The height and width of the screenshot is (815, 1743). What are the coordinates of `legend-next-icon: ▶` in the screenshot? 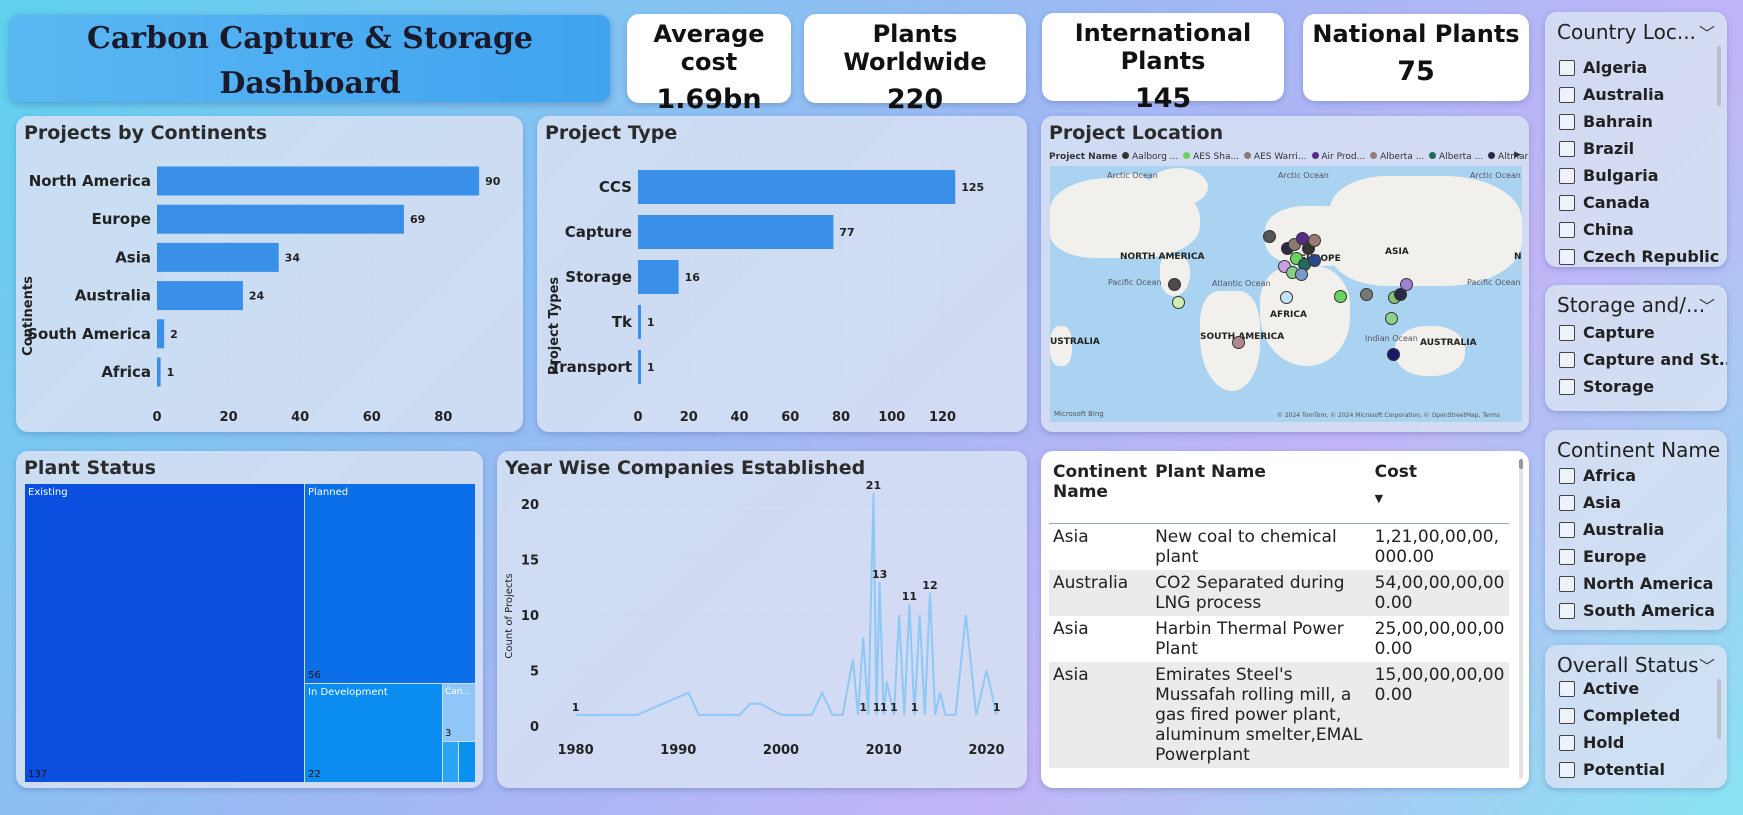 It's located at (1517, 155).